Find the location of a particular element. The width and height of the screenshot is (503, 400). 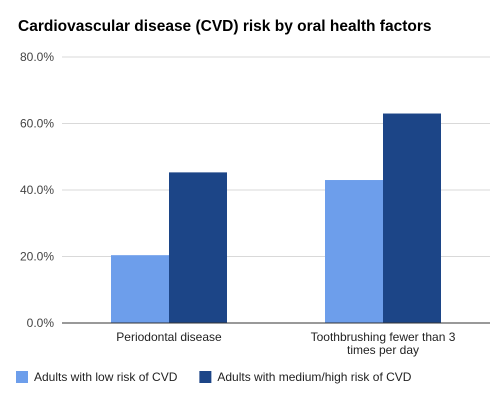

x-category-label: Periodontal disease is located at coordinates (169, 337).